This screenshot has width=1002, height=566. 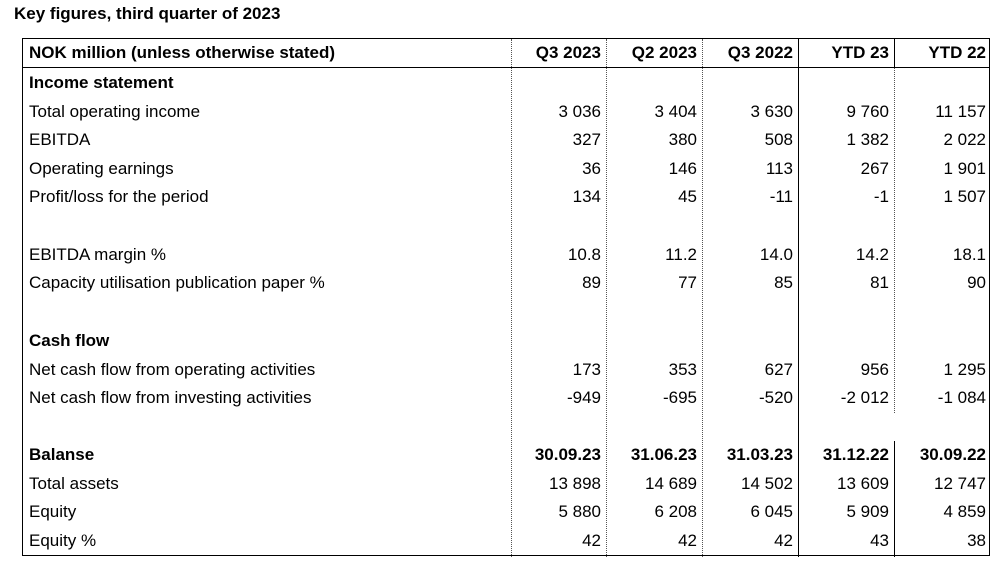 What do you see at coordinates (575, 483) in the screenshot?
I see `table-cell: 13 898` at bounding box center [575, 483].